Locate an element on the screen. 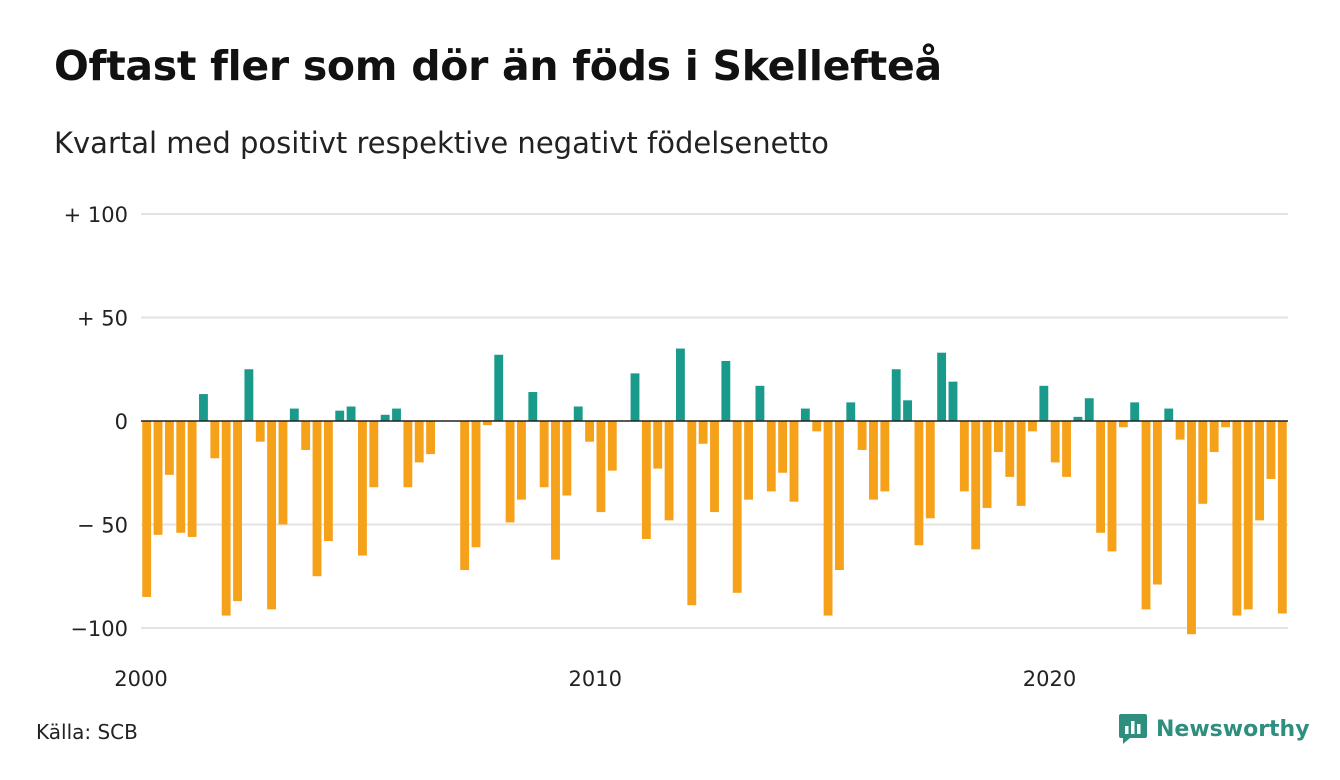  y-tick-label: + 100 is located at coordinates (96, 215).